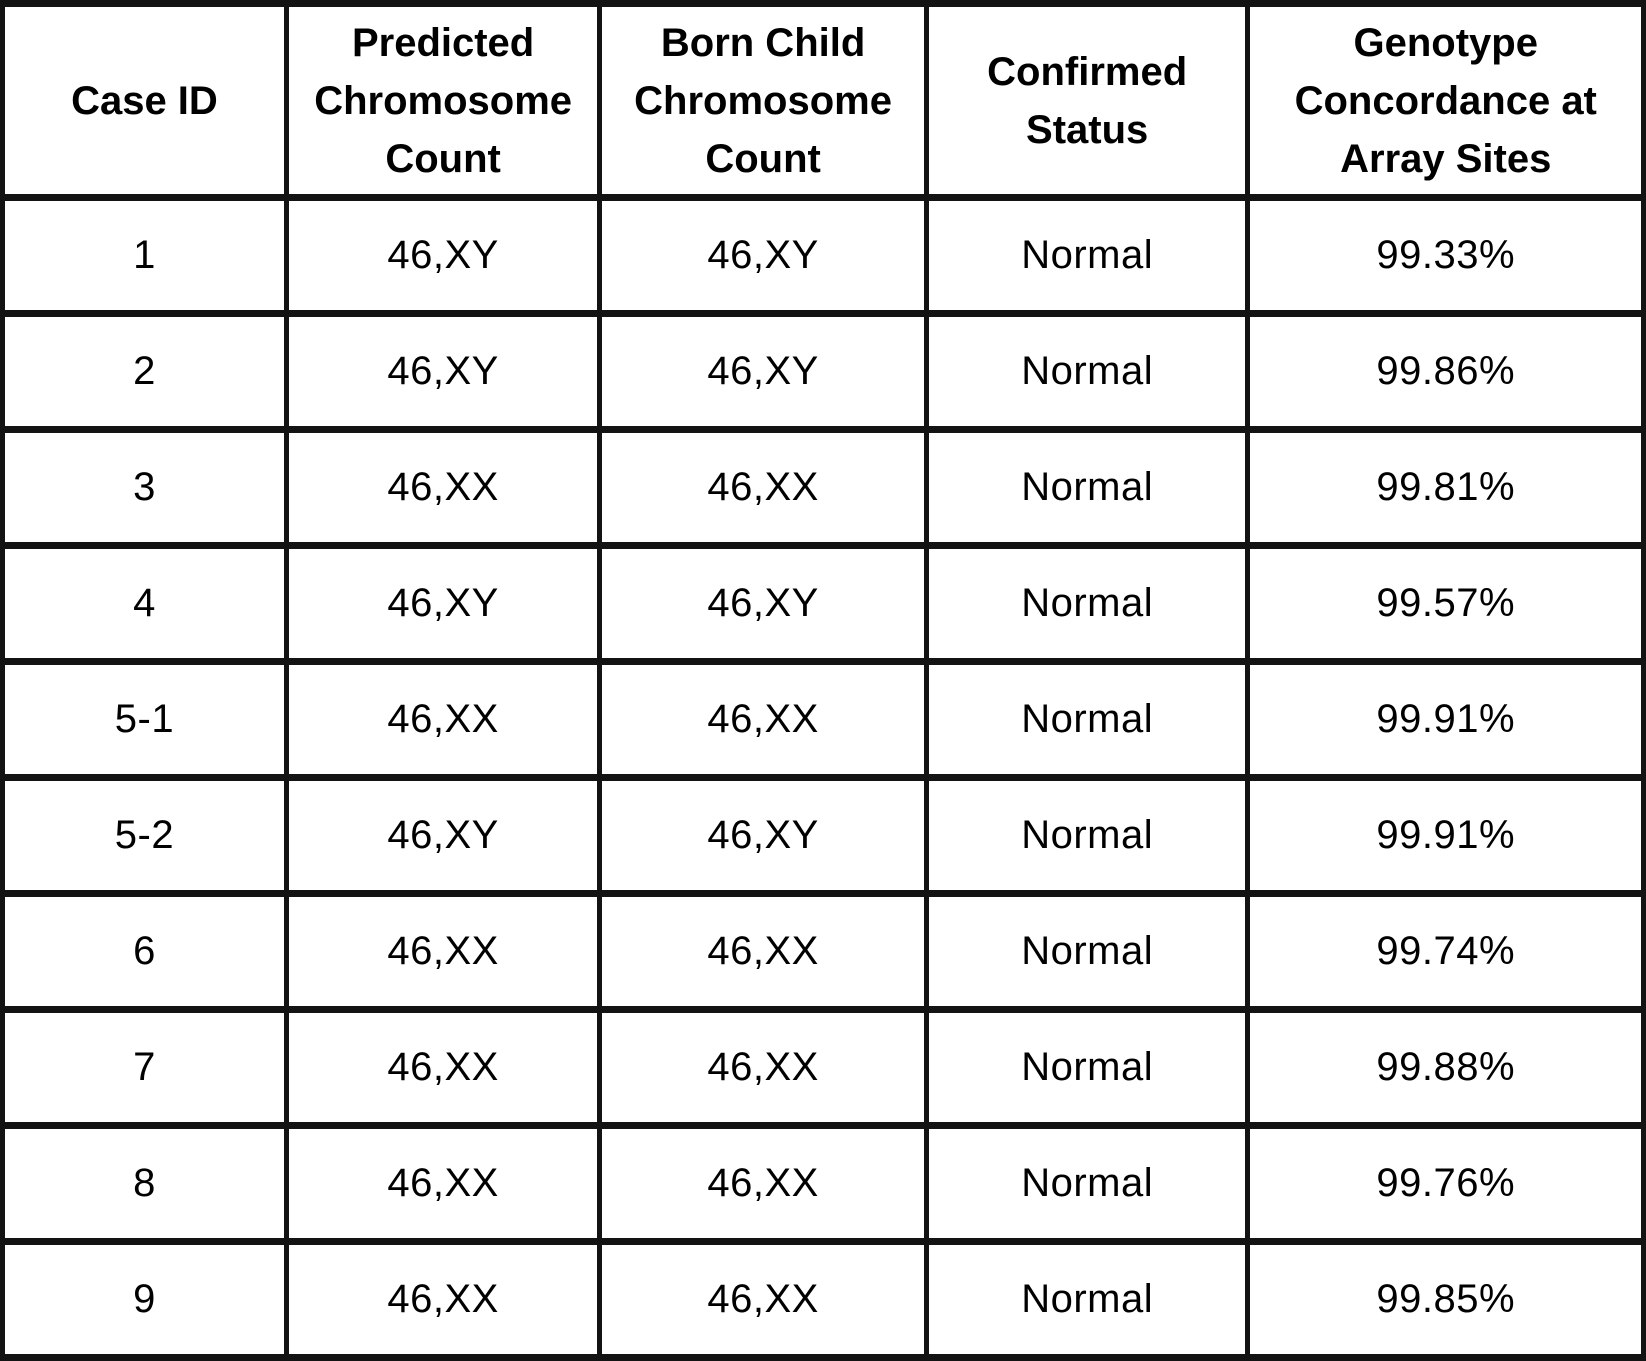  Describe the element at coordinates (1445, 487) in the screenshot. I see `cell-concordance: 99.81%` at that location.